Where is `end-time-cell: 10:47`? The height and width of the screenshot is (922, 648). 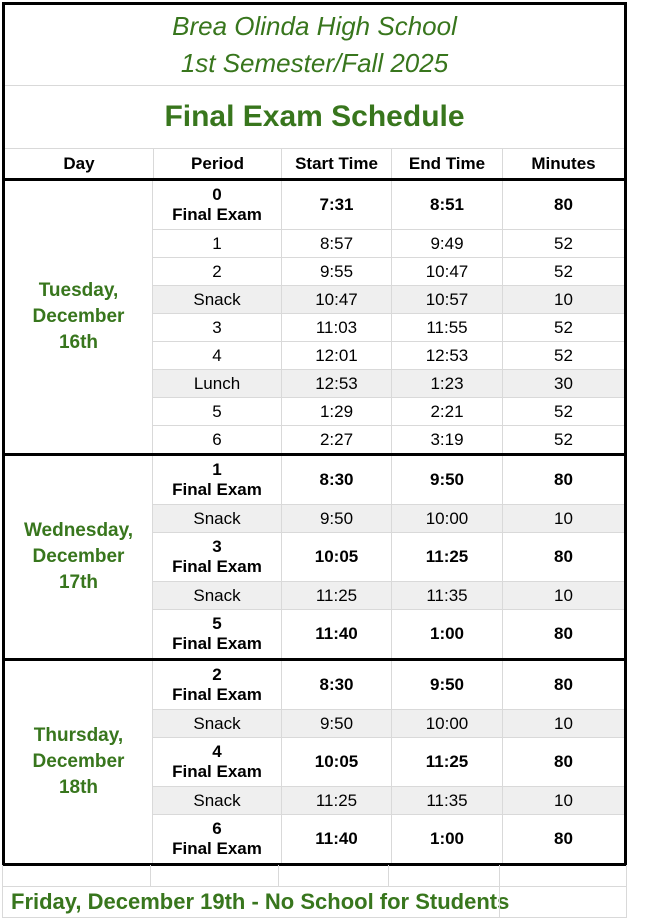 end-time-cell: 10:47 is located at coordinates (446, 271).